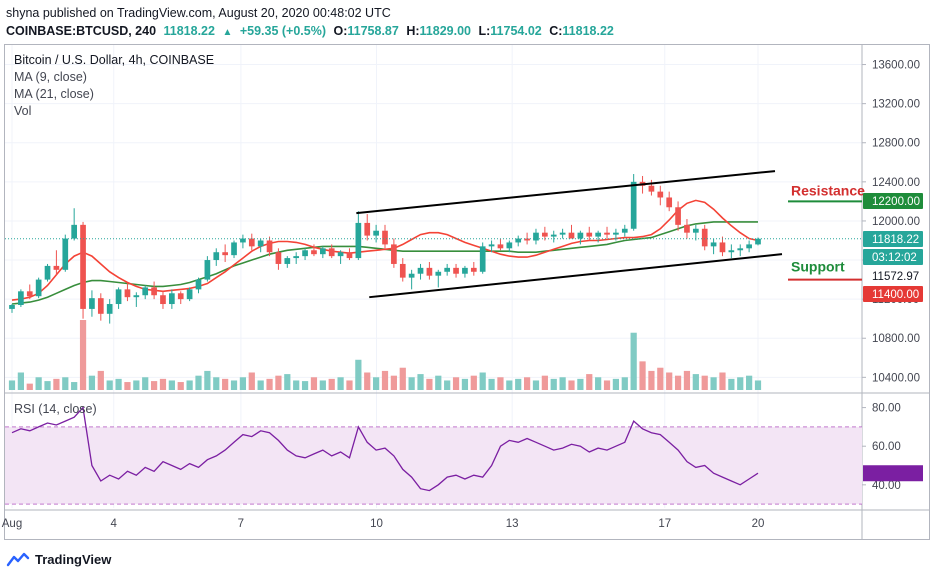  What do you see at coordinates (588, 31) in the screenshot?
I see `close-value: 11818.22` at bounding box center [588, 31].